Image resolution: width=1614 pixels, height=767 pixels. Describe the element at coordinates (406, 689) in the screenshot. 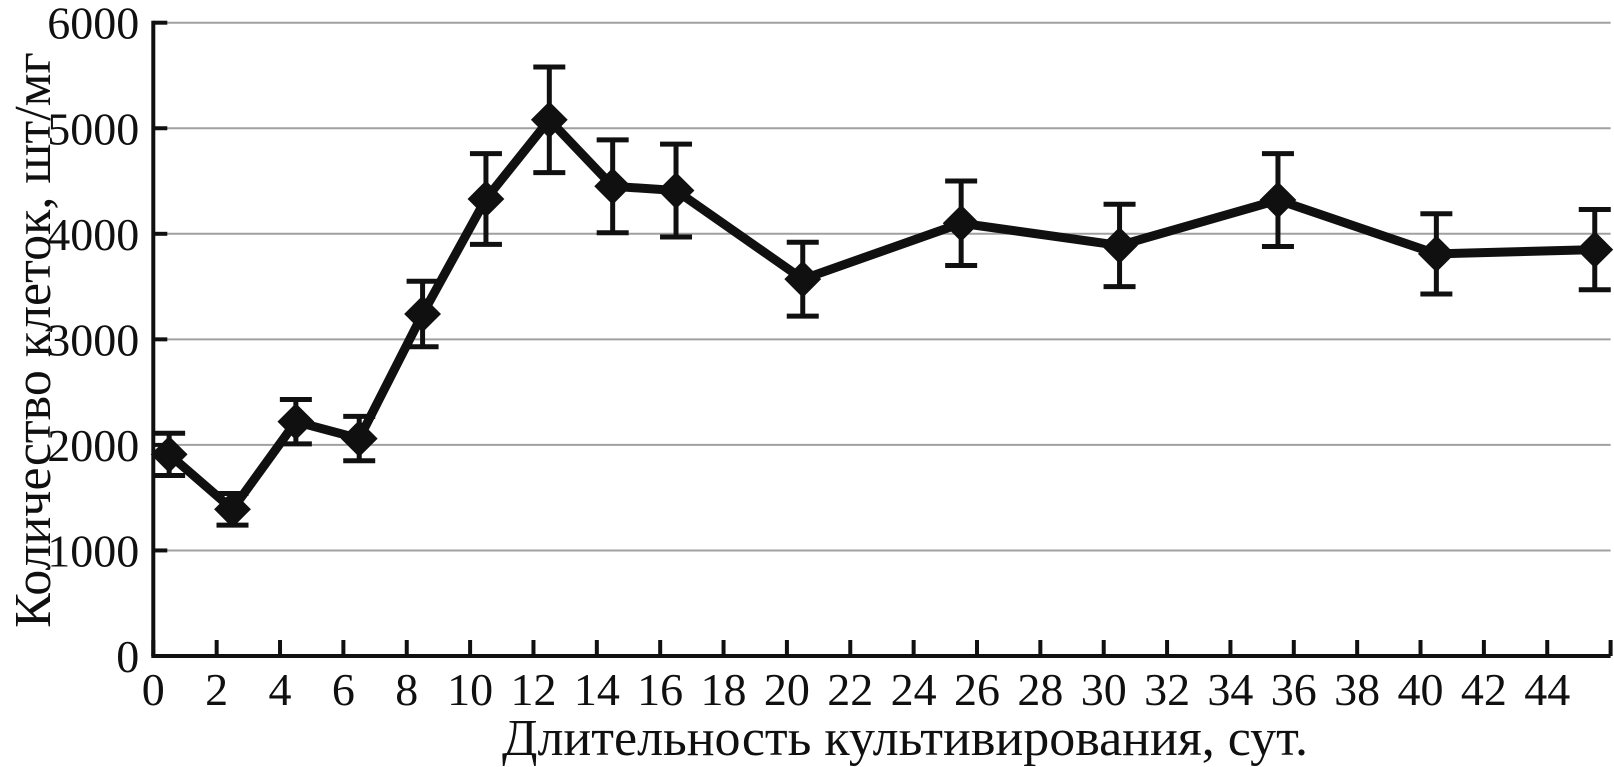

I see `x-tick-label: 8` at that location.